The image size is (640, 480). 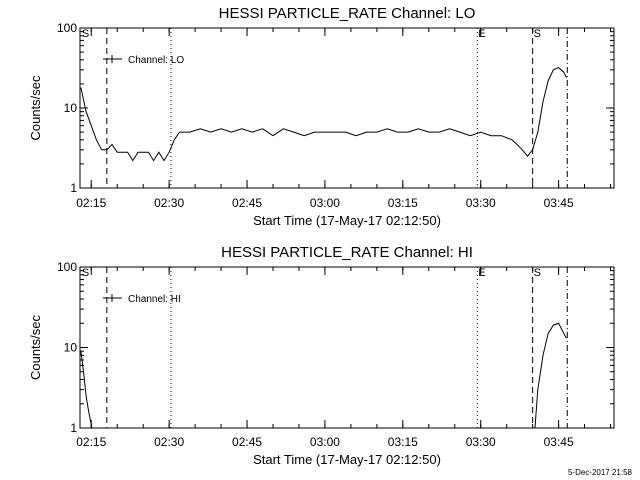 What do you see at coordinates (600, 472) in the screenshot?
I see `footer-timestamp: 5-Dec-2017 21:58` at bounding box center [600, 472].